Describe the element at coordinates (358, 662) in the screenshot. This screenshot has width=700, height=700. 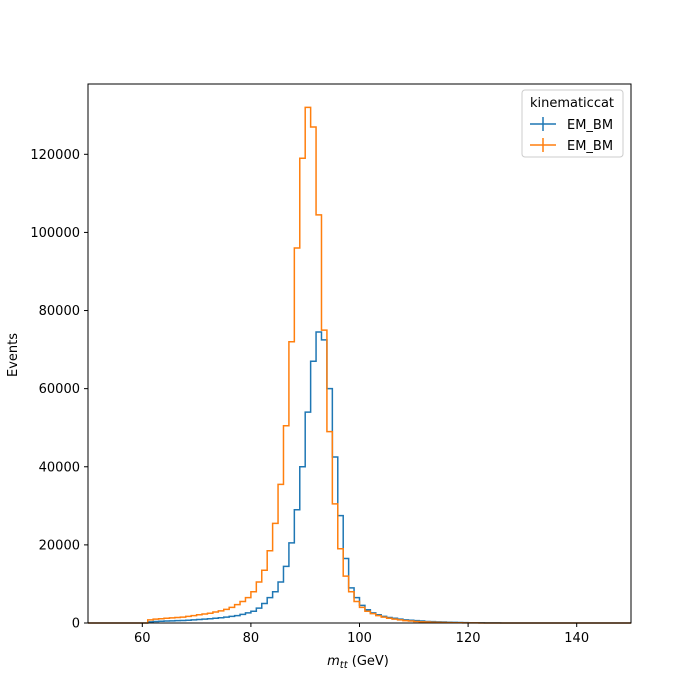
I see `x-axis-label: mtt (GeV)` at that location.